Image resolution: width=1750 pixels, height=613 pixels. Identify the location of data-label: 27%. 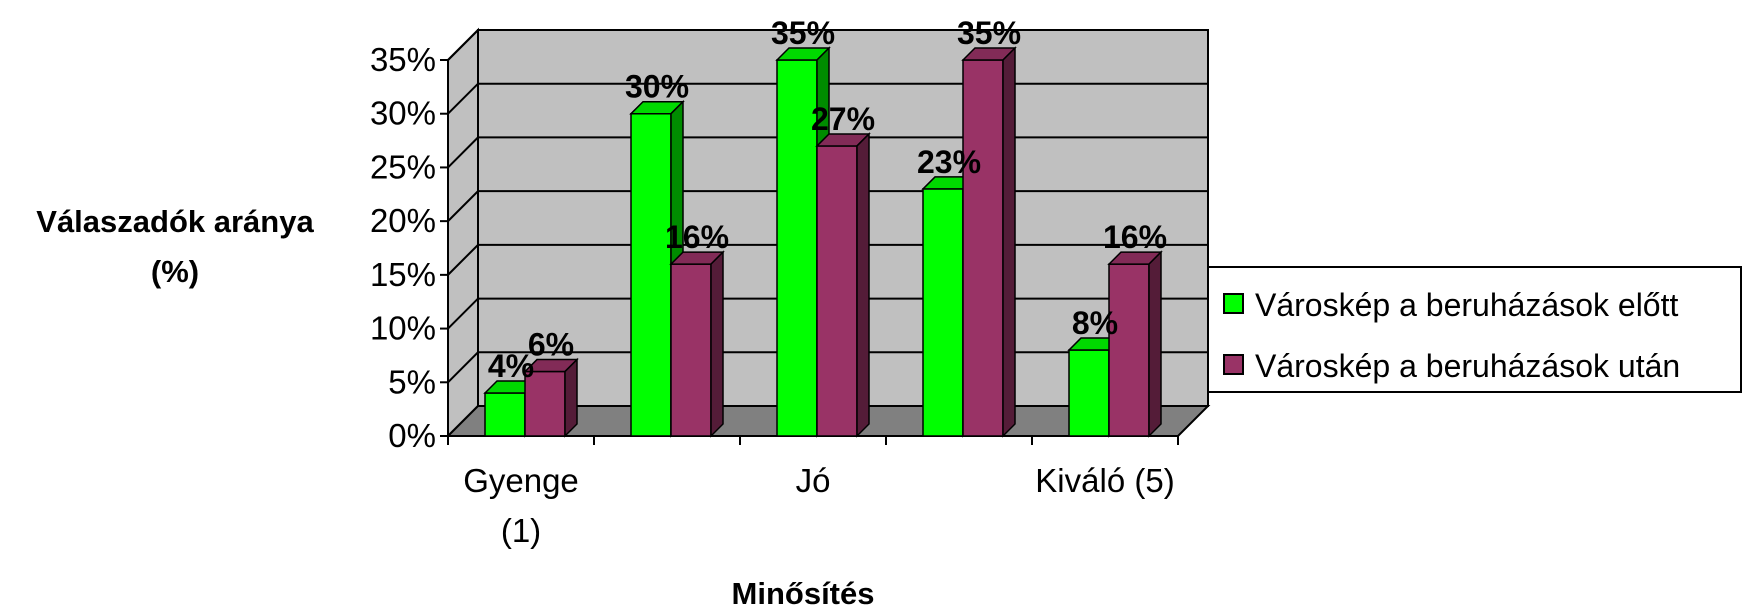
(843, 119).